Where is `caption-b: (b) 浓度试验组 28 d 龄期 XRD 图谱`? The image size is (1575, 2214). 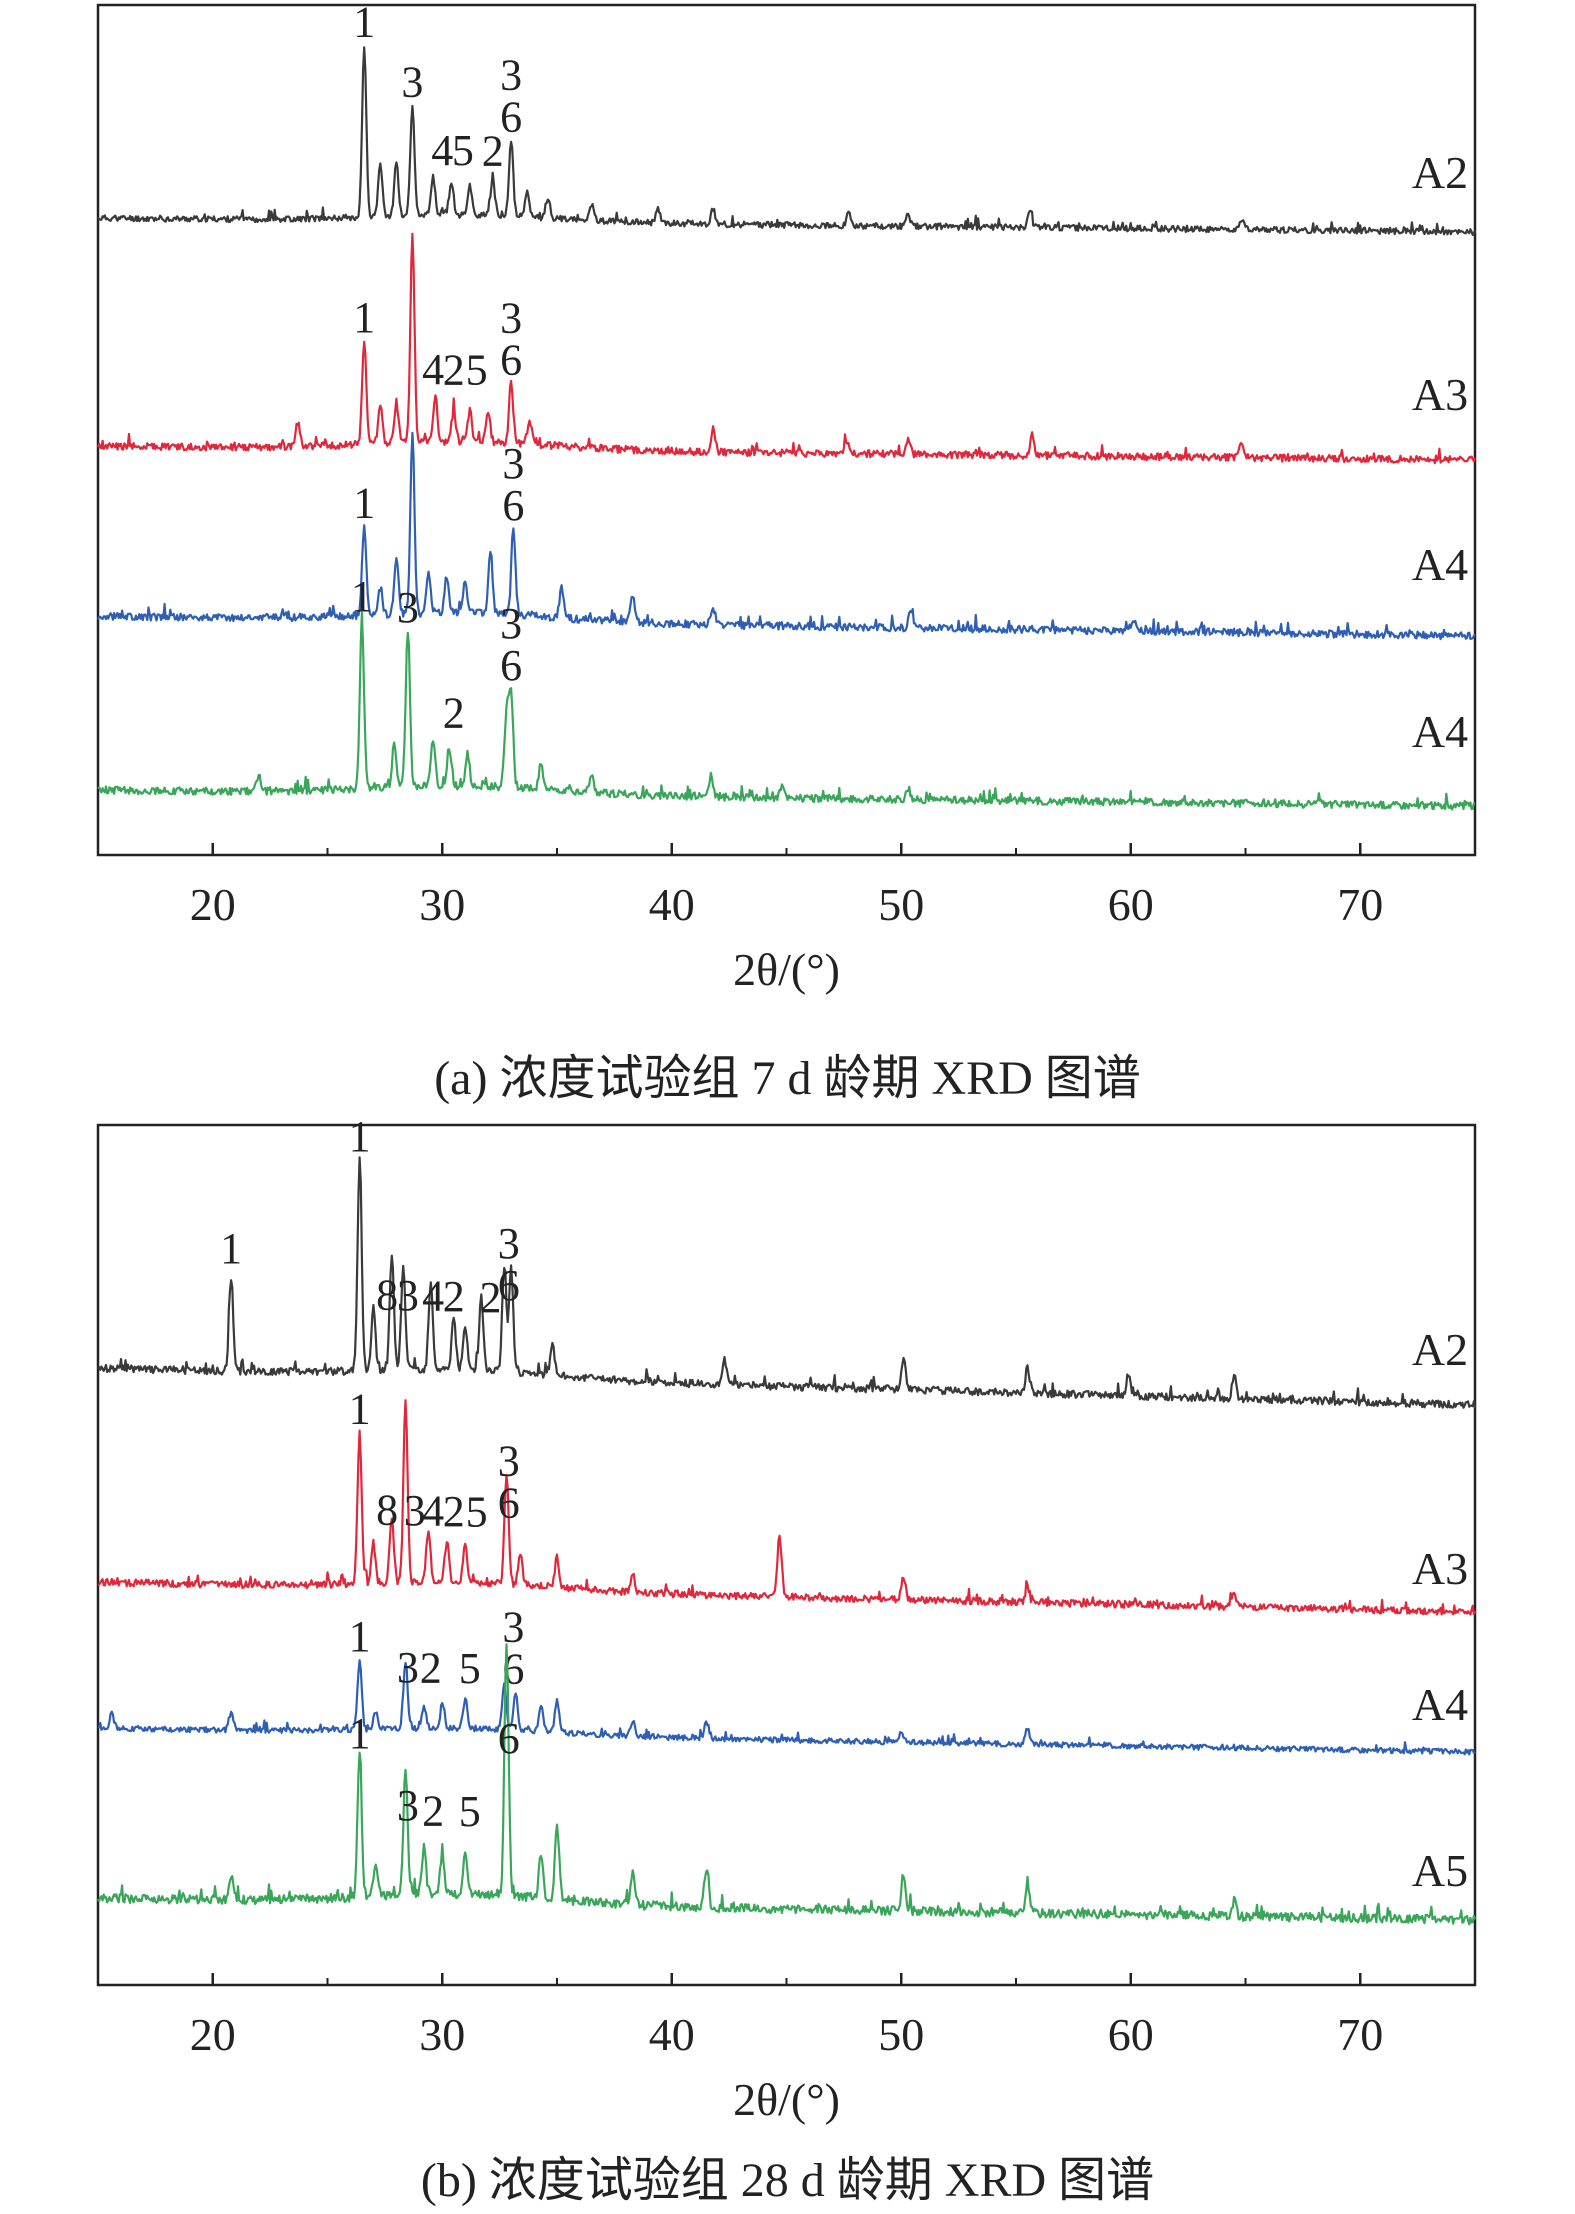
caption-b: (b) 浓度试验组 28 d 龄期 XRD 图谱 is located at coordinates (787, 2180).